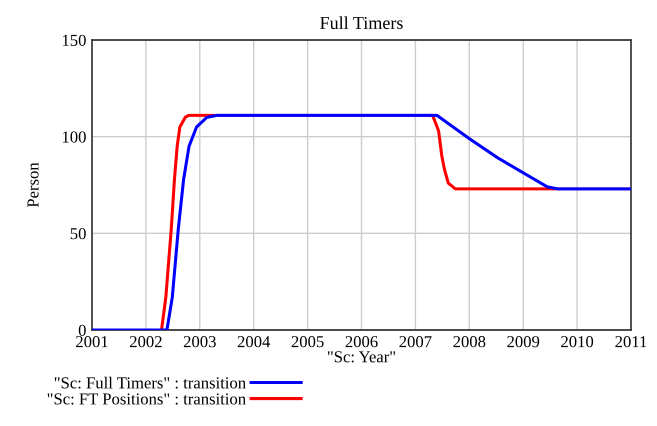  Describe the element at coordinates (147, 399) in the screenshot. I see `legend-label: "Sc: FT Positions" : transition` at that location.